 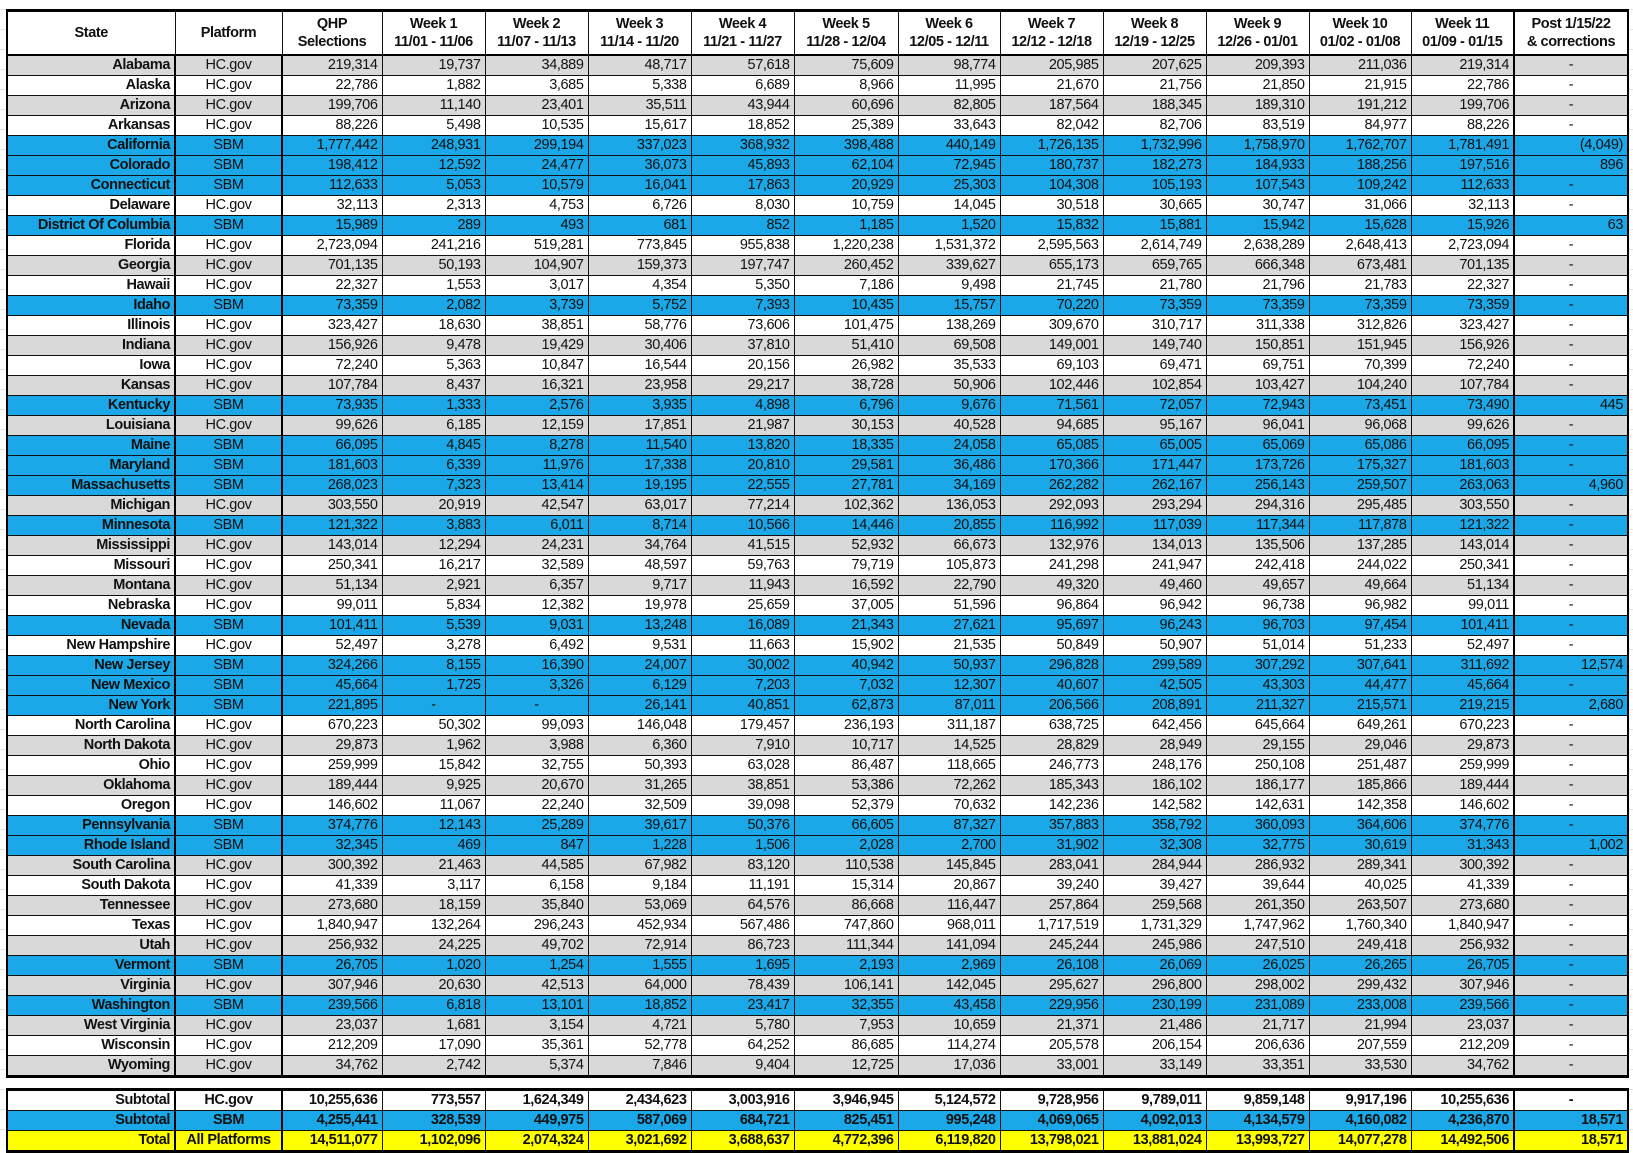 I want to click on cell-week-5: 10,717, so click(x=846, y=745).